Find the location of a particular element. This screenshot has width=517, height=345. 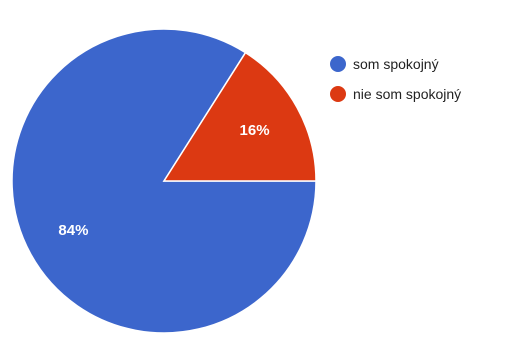

legend-label-nie-som-spokojny: nie som spokojný is located at coordinates (407, 94).